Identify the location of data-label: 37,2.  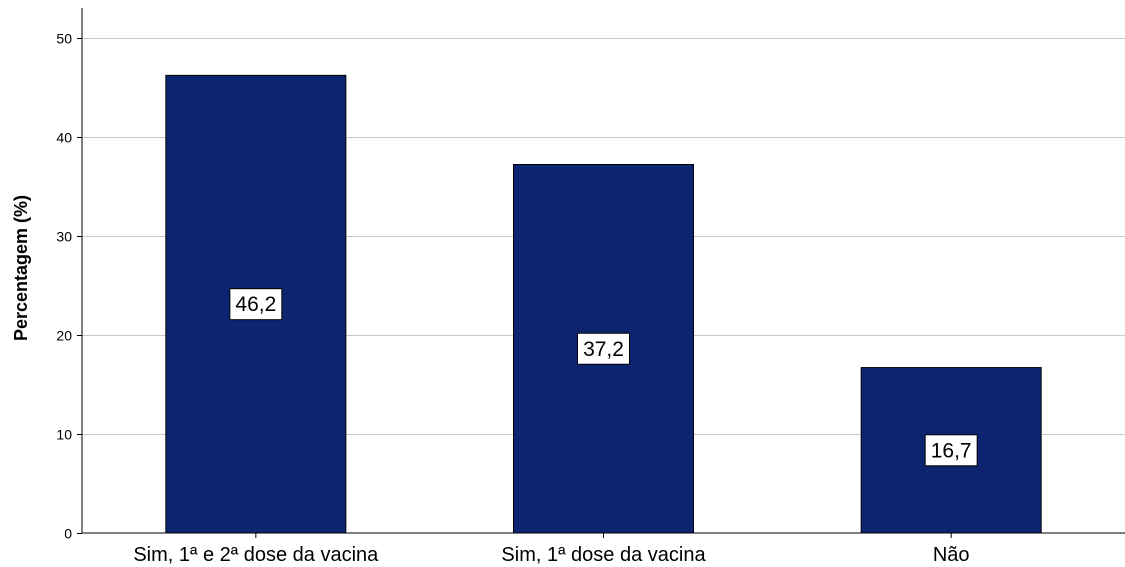
(603, 349).